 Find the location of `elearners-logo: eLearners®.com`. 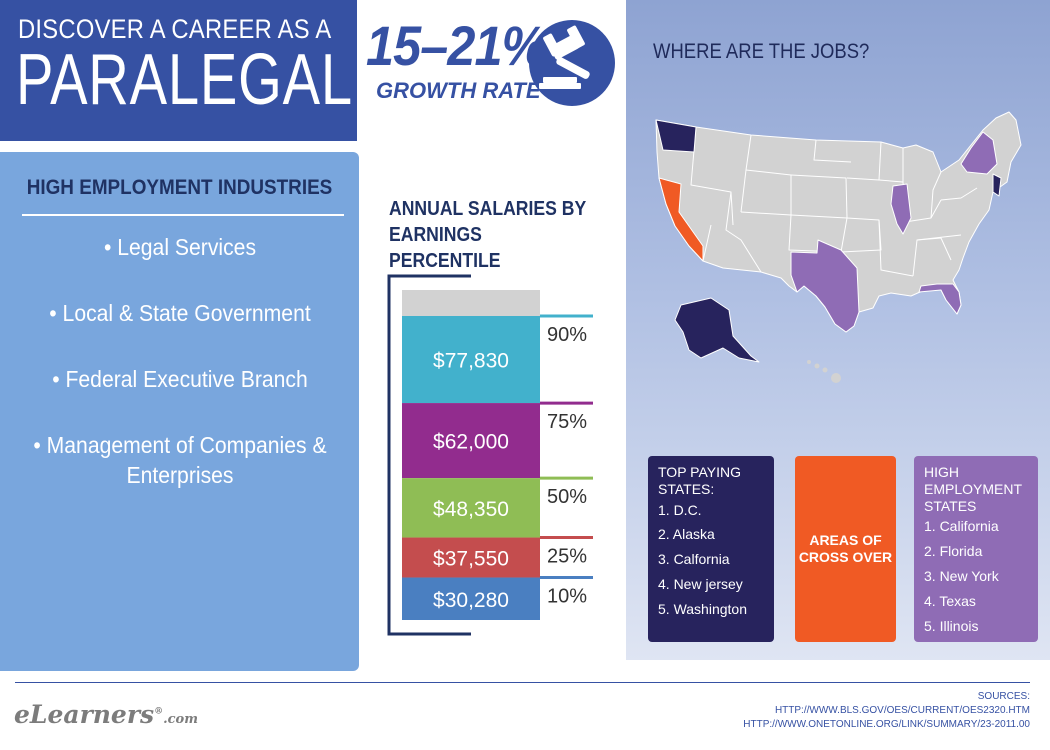

elearners-logo: eLearners®.com is located at coordinates (106, 714).